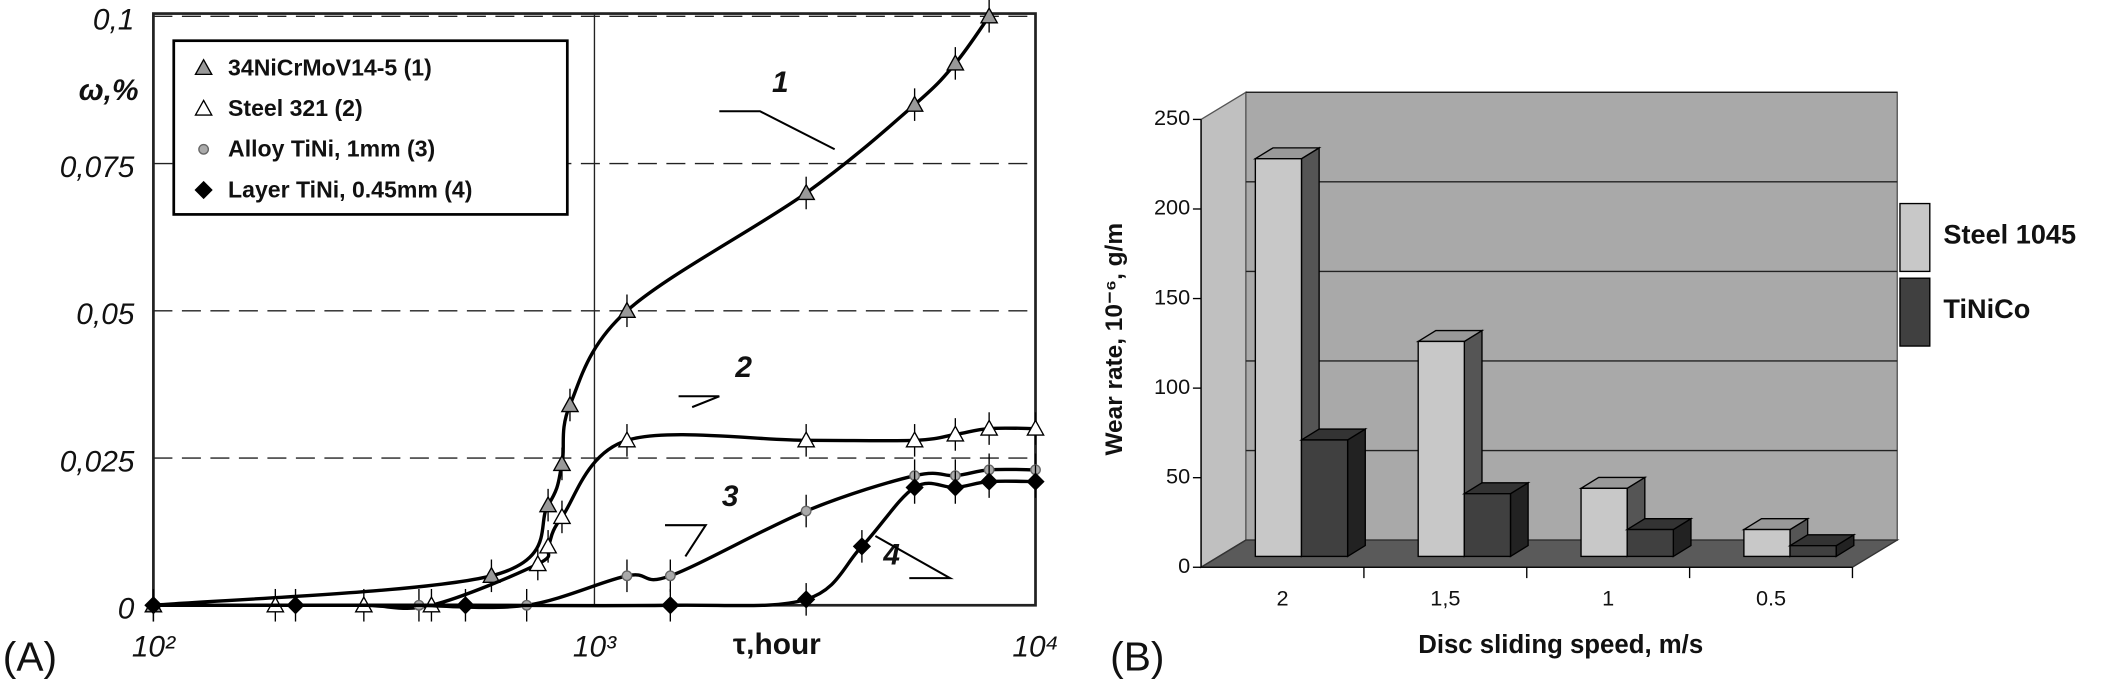 Image resolution: width=2128 pixels, height=686 pixels. What do you see at coordinates (1172, 117) in the screenshot?
I see `y-tick-label: 250` at bounding box center [1172, 117].